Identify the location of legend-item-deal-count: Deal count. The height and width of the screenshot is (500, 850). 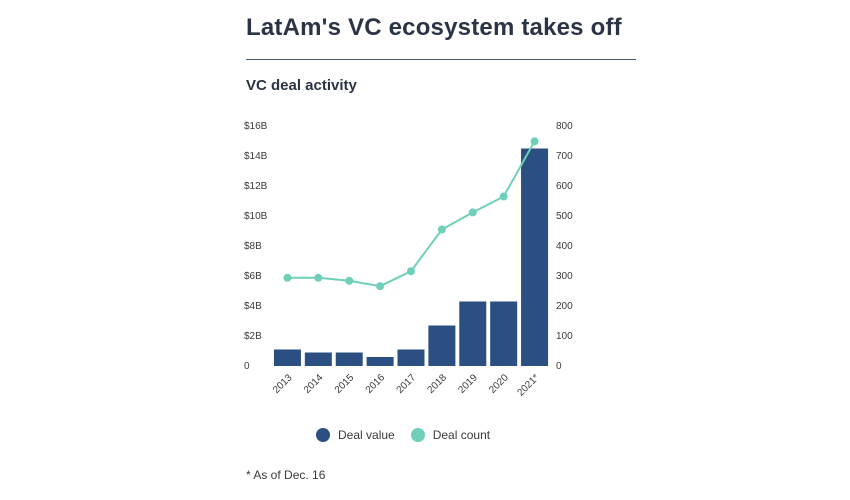
(450, 435).